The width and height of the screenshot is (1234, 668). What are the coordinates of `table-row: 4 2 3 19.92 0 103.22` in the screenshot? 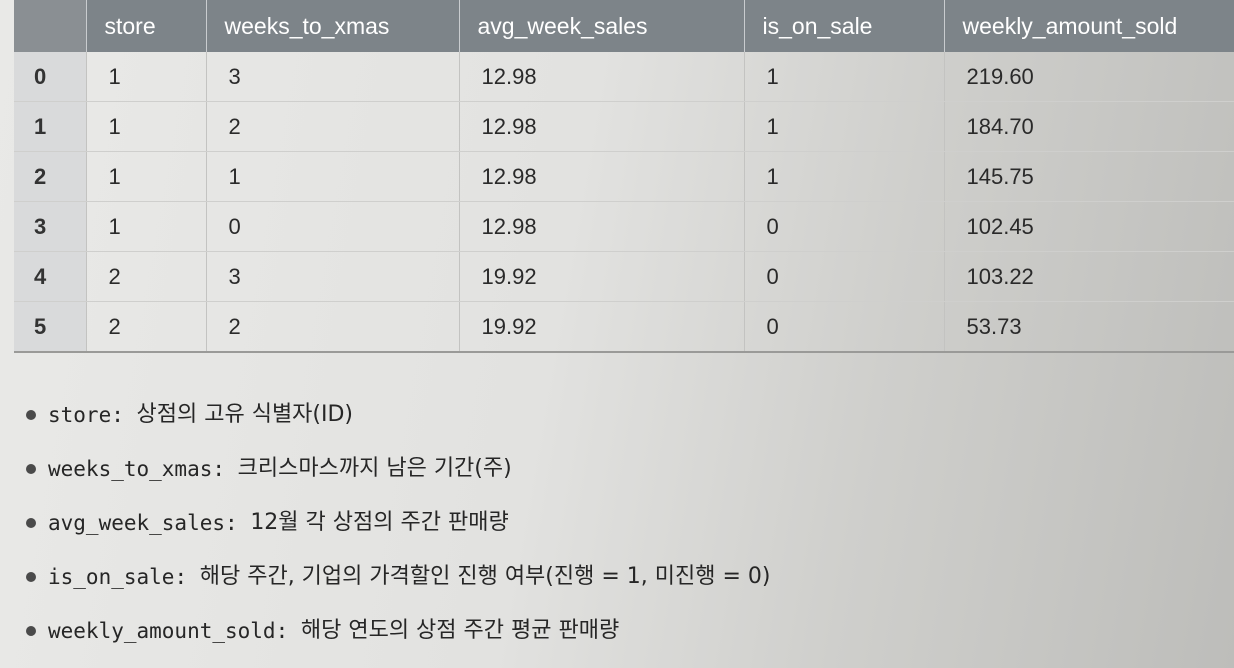 It's located at (624, 276).